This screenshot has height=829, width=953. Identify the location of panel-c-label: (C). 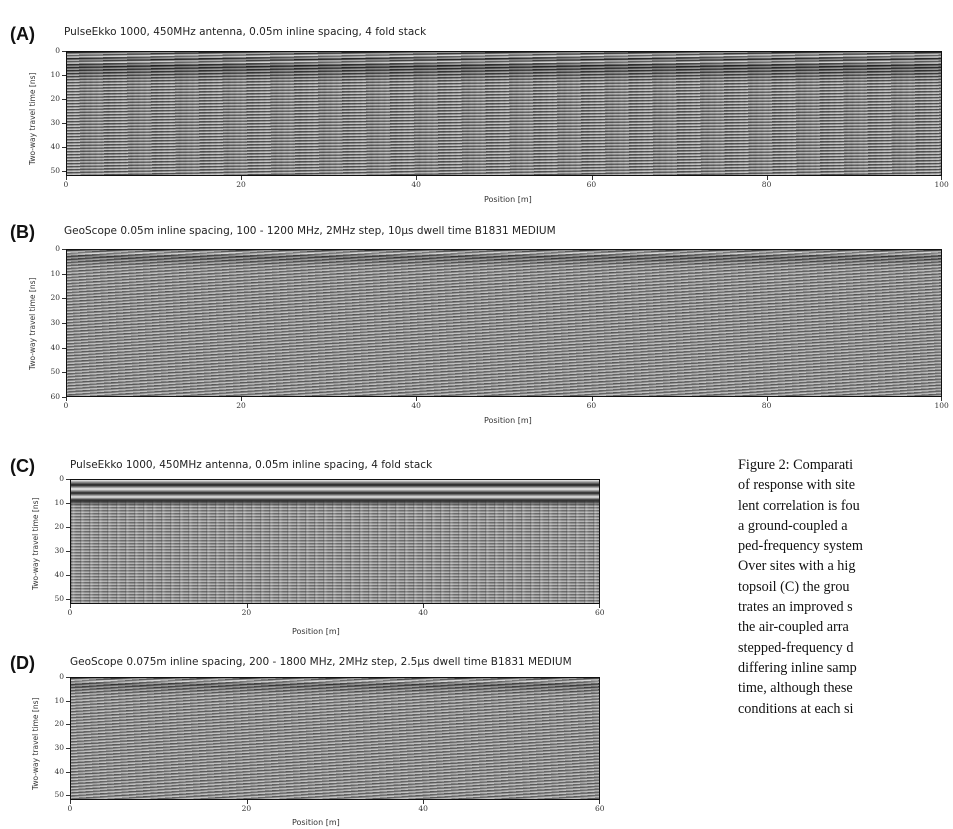
(22, 466).